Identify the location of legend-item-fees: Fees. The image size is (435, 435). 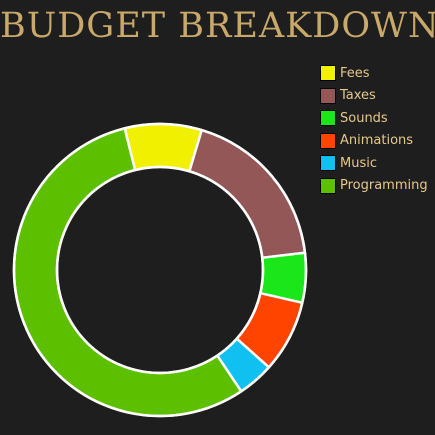
(376, 73).